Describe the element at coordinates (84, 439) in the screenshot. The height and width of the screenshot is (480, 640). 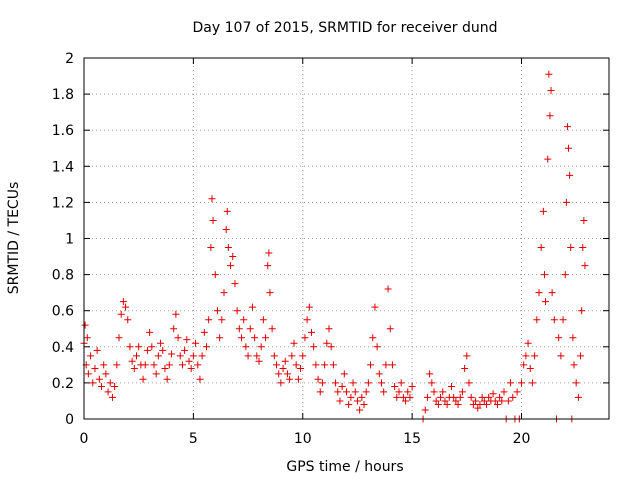
I see `x-tick-label: 0` at that location.